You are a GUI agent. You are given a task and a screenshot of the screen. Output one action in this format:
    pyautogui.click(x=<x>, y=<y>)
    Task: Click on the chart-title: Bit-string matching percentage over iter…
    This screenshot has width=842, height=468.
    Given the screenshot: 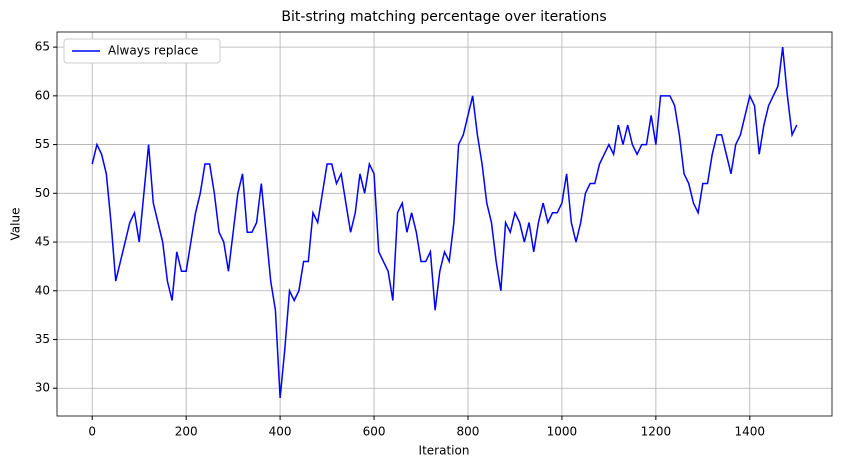 What is the action you would take?
    pyautogui.click(x=443, y=17)
    